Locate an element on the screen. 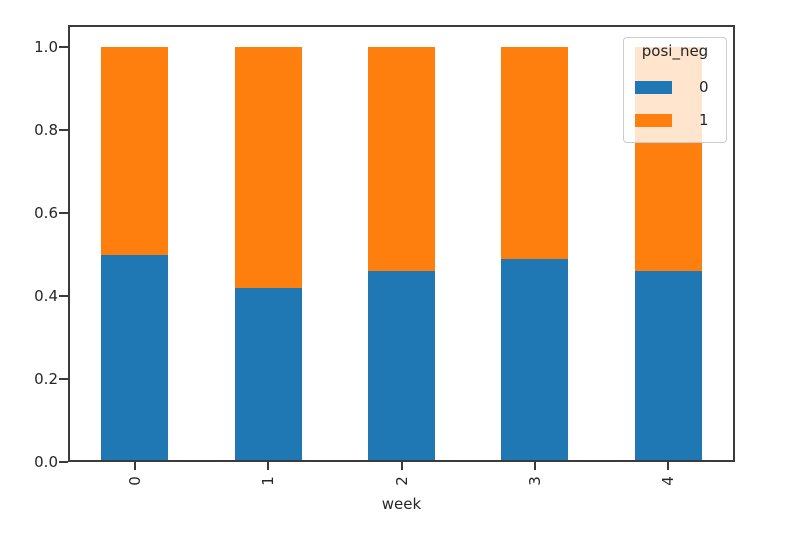  x-axis-label: week is located at coordinates (401, 504).